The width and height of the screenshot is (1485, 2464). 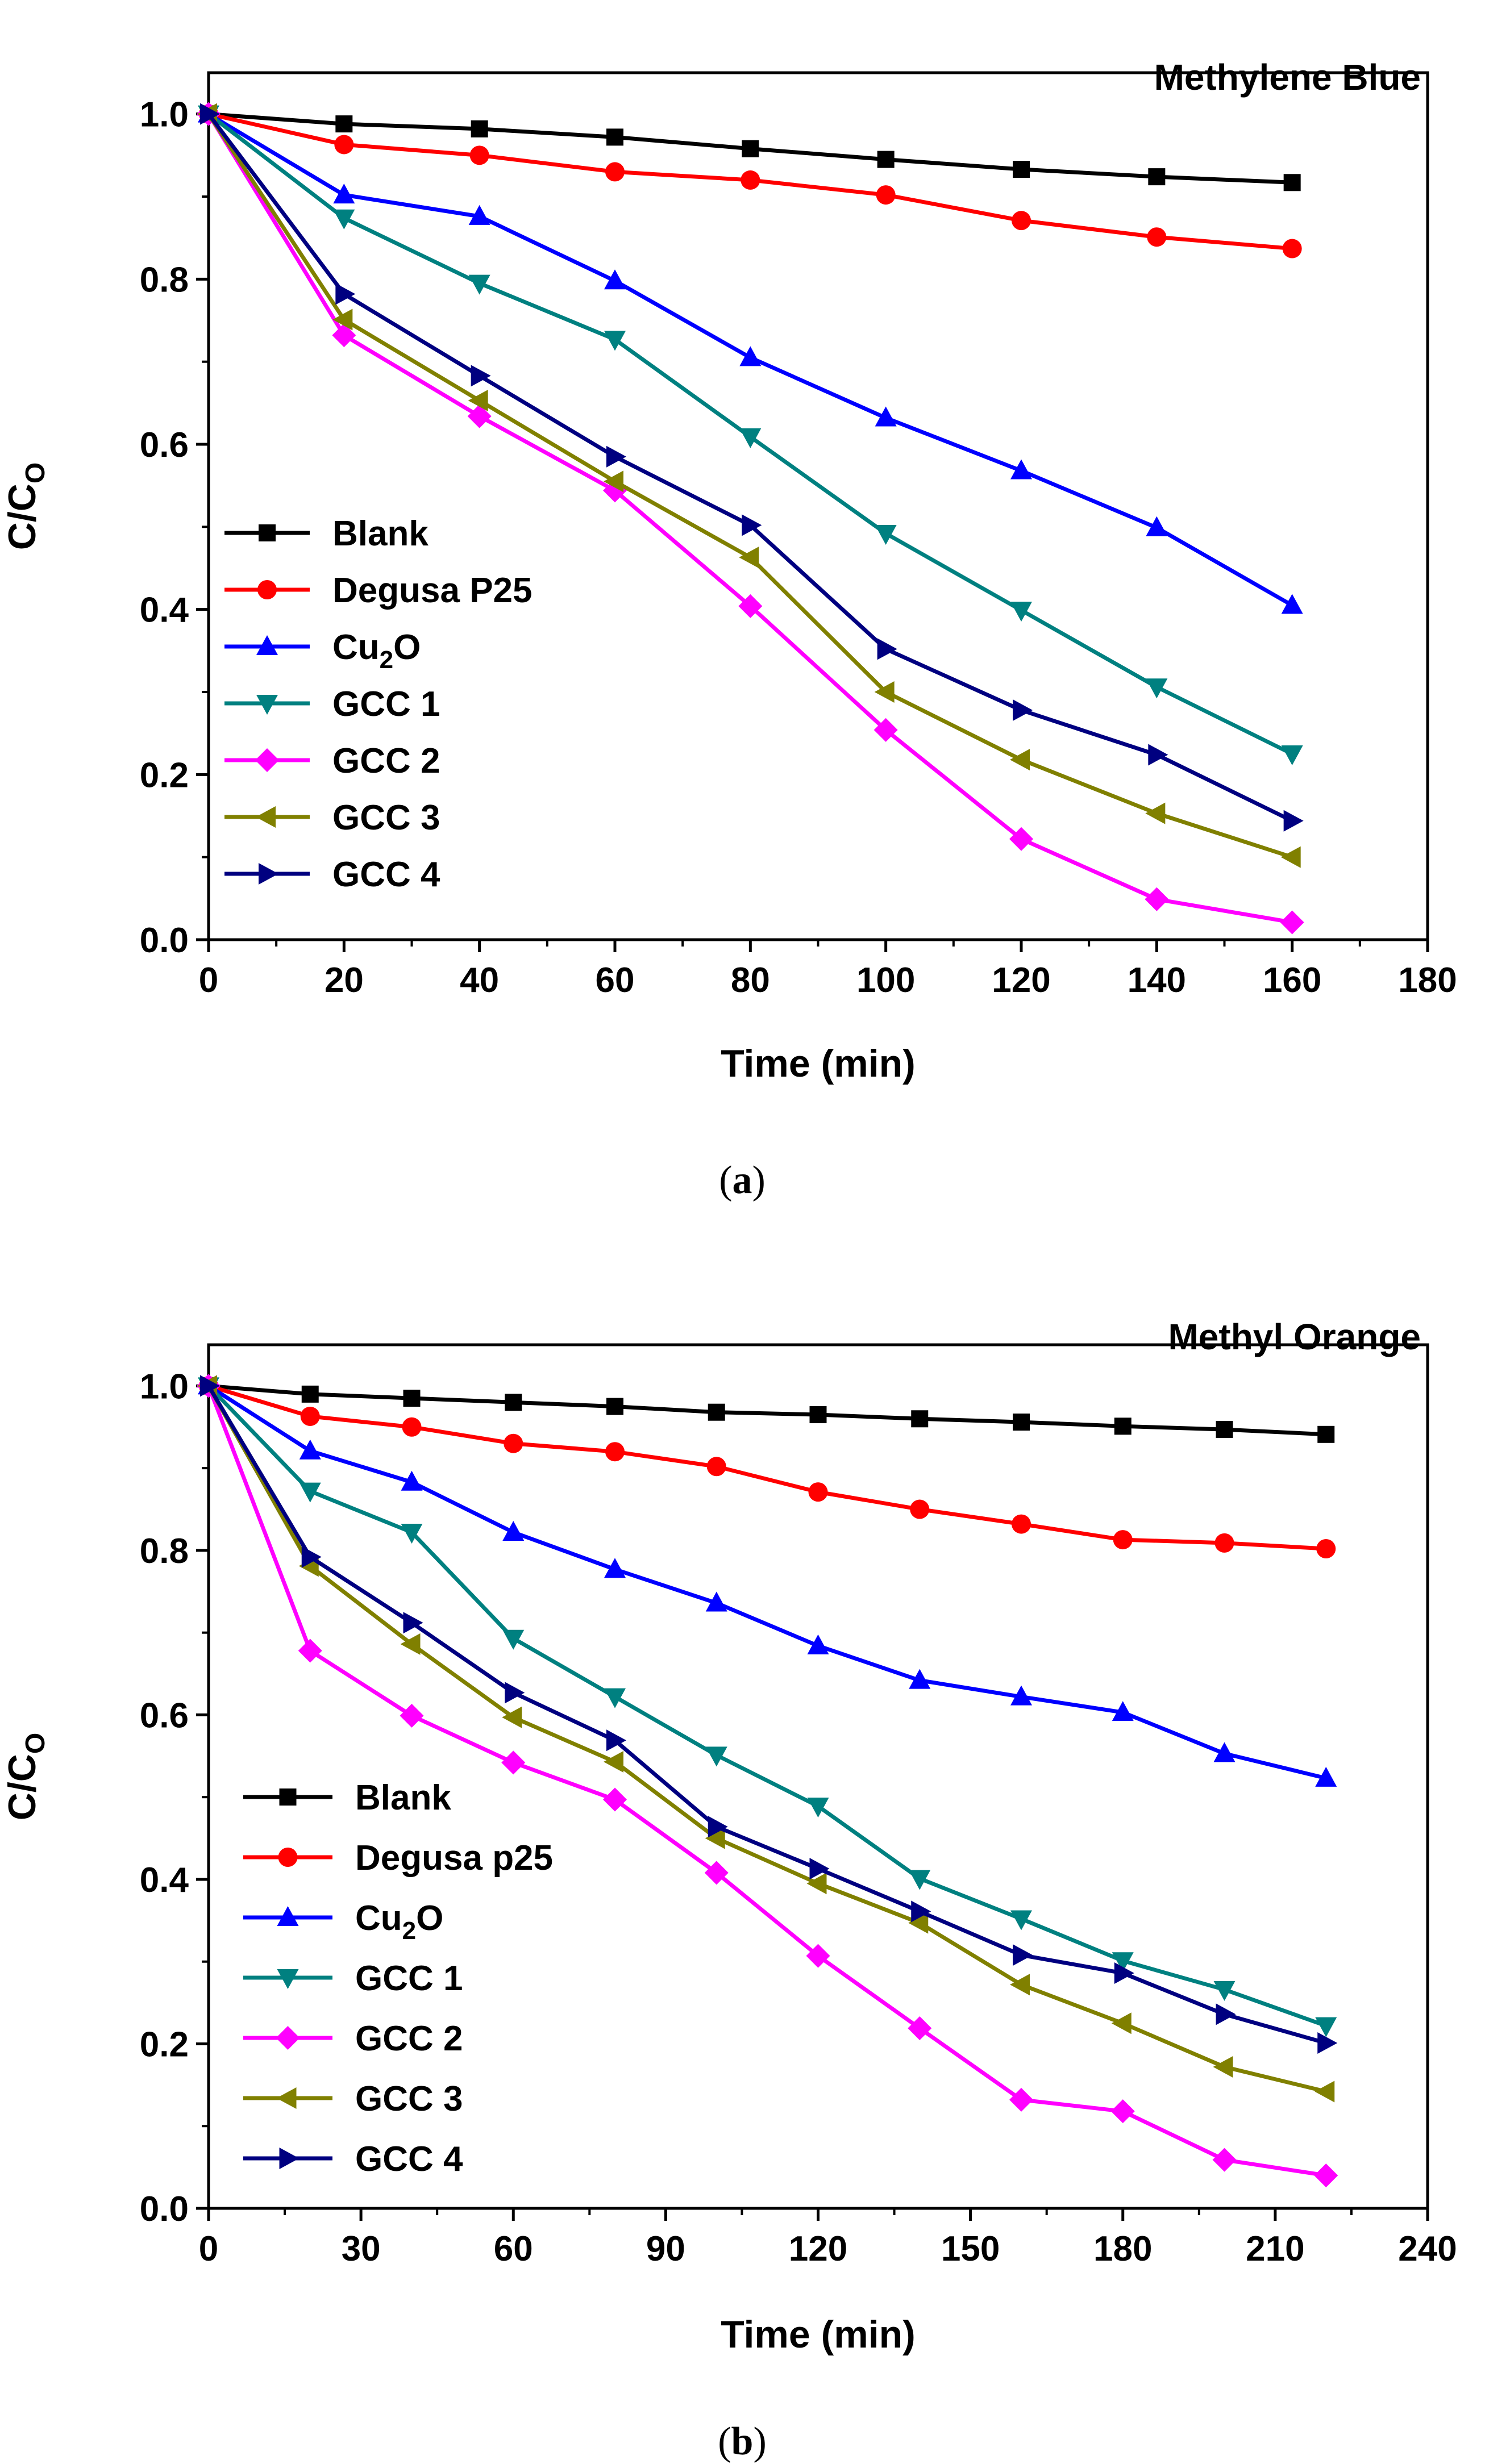 What do you see at coordinates (353, 1978) in the screenshot?
I see `legend-item: GCC 1` at bounding box center [353, 1978].